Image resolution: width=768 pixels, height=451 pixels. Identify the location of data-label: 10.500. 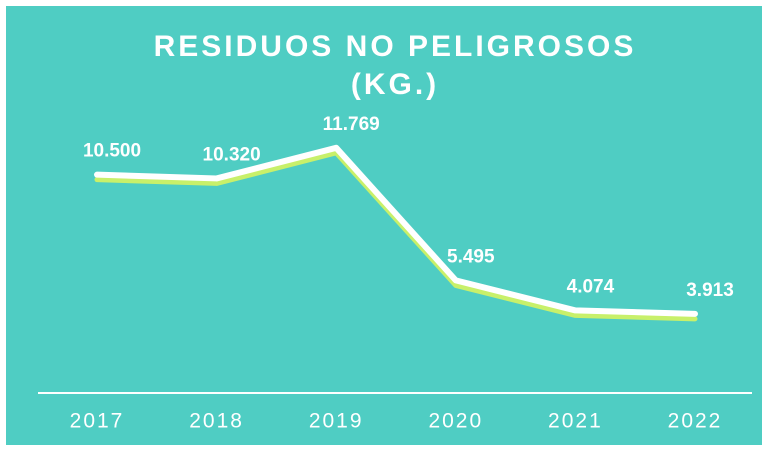
(112, 151).